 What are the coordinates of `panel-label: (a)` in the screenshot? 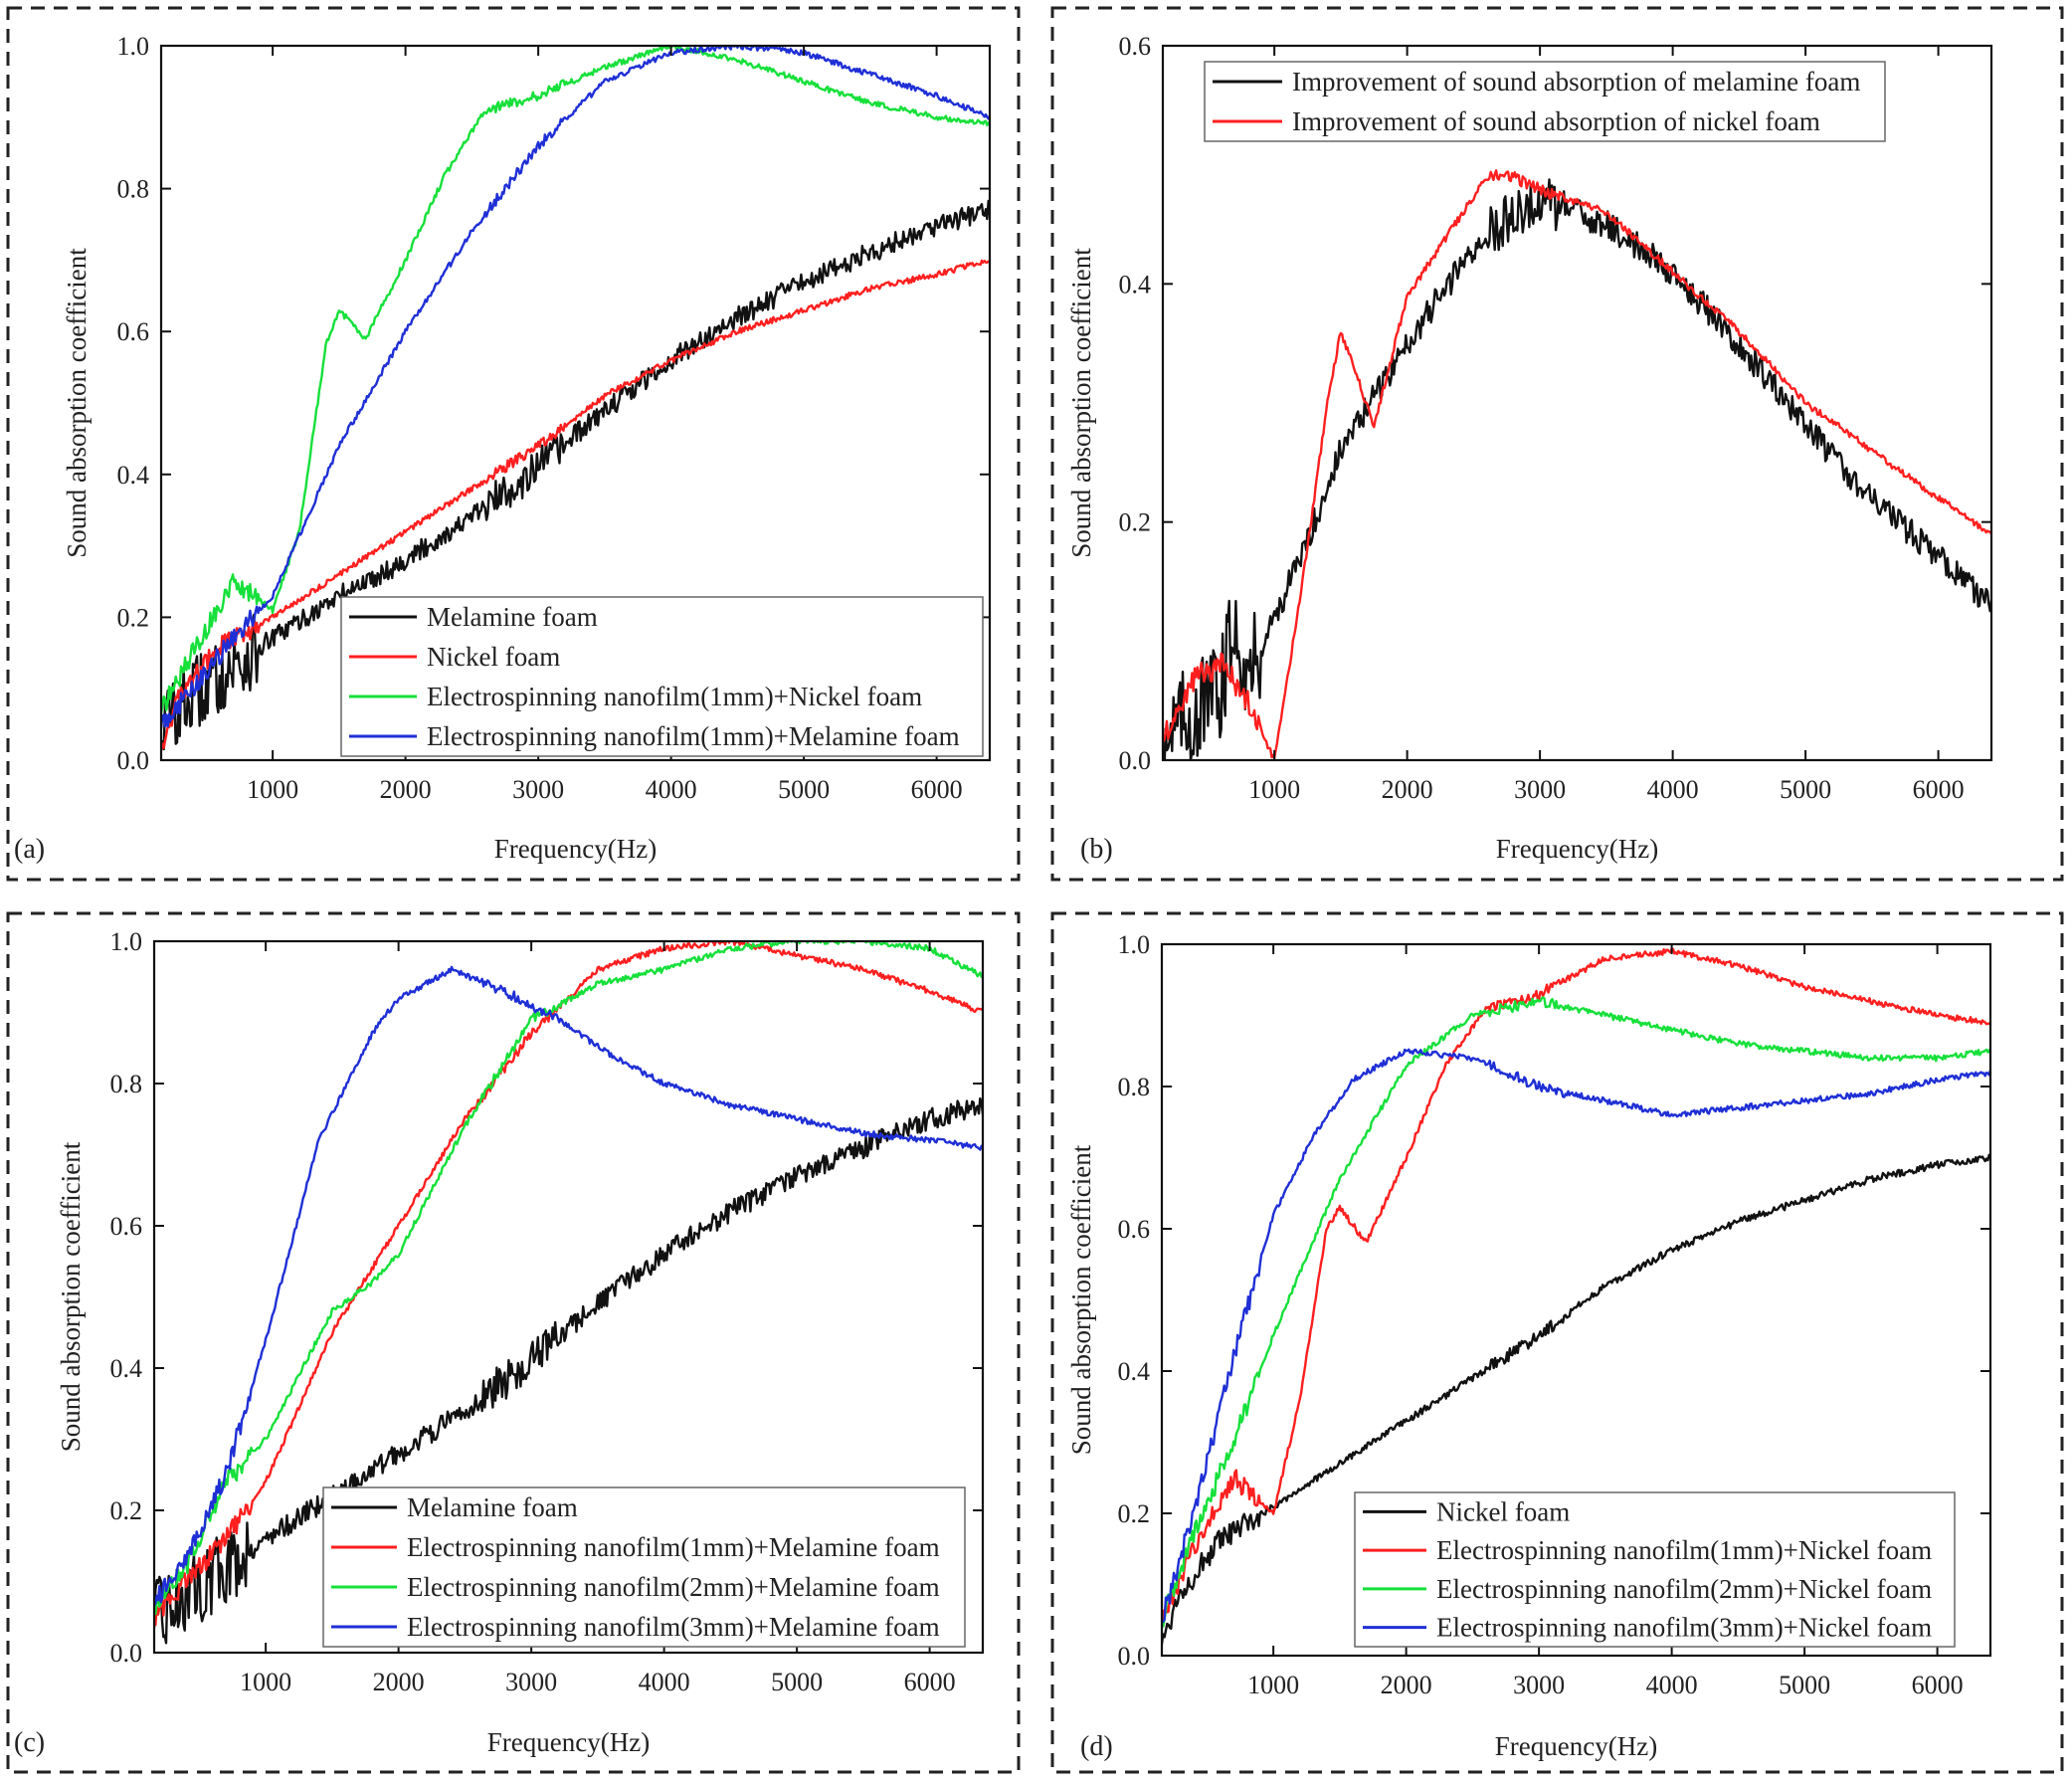 It's located at (29, 849).